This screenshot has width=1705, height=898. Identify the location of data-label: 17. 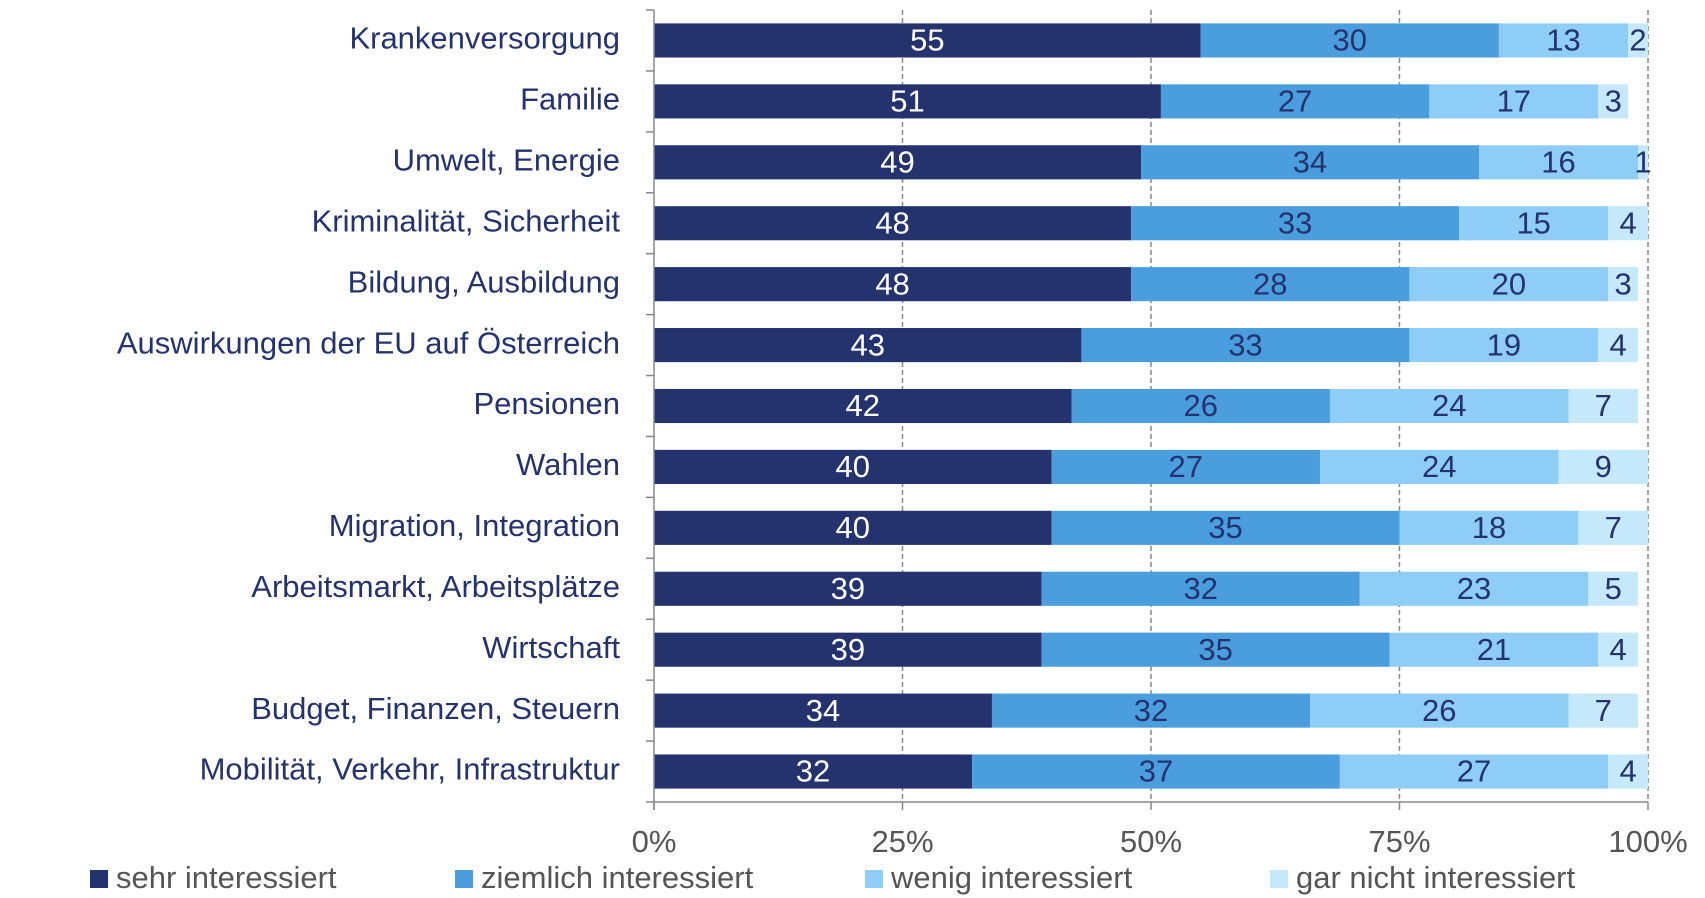
(1514, 101).